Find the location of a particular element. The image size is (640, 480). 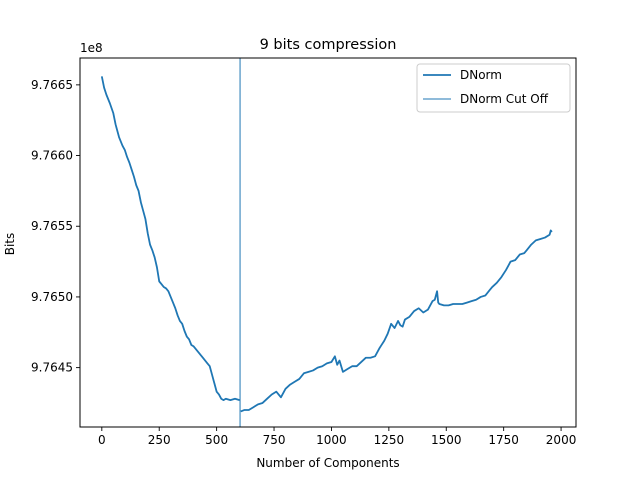

x-axis-label: Number of Components is located at coordinates (327, 463).